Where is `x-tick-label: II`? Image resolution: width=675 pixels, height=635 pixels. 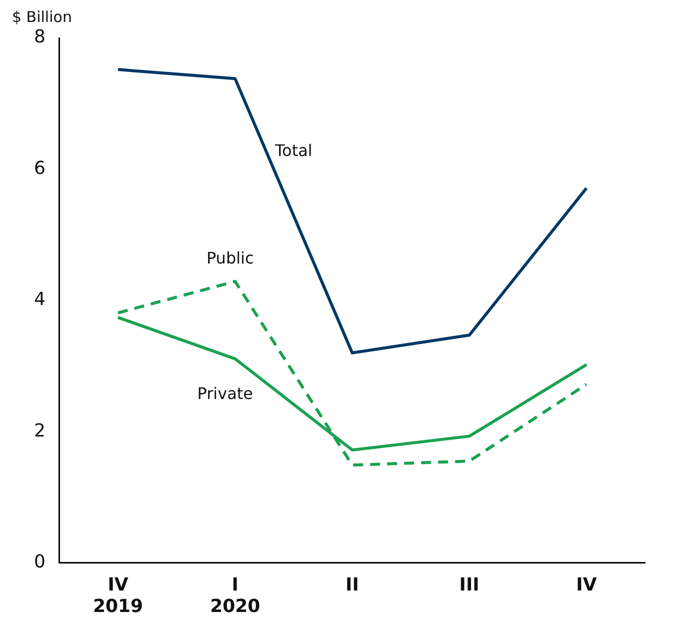
x-tick-label: II is located at coordinates (352, 585).